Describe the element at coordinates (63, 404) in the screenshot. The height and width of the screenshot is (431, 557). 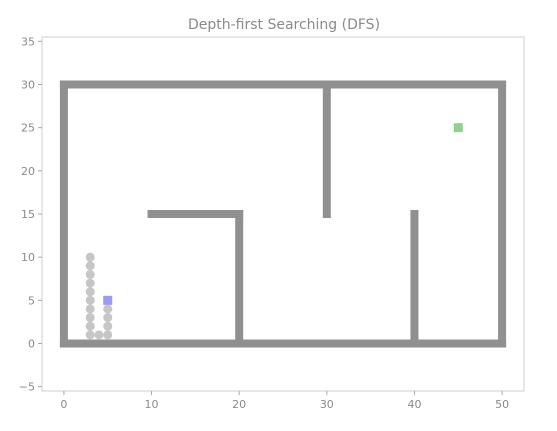
I see `x-tick-label-0: 0` at that location.